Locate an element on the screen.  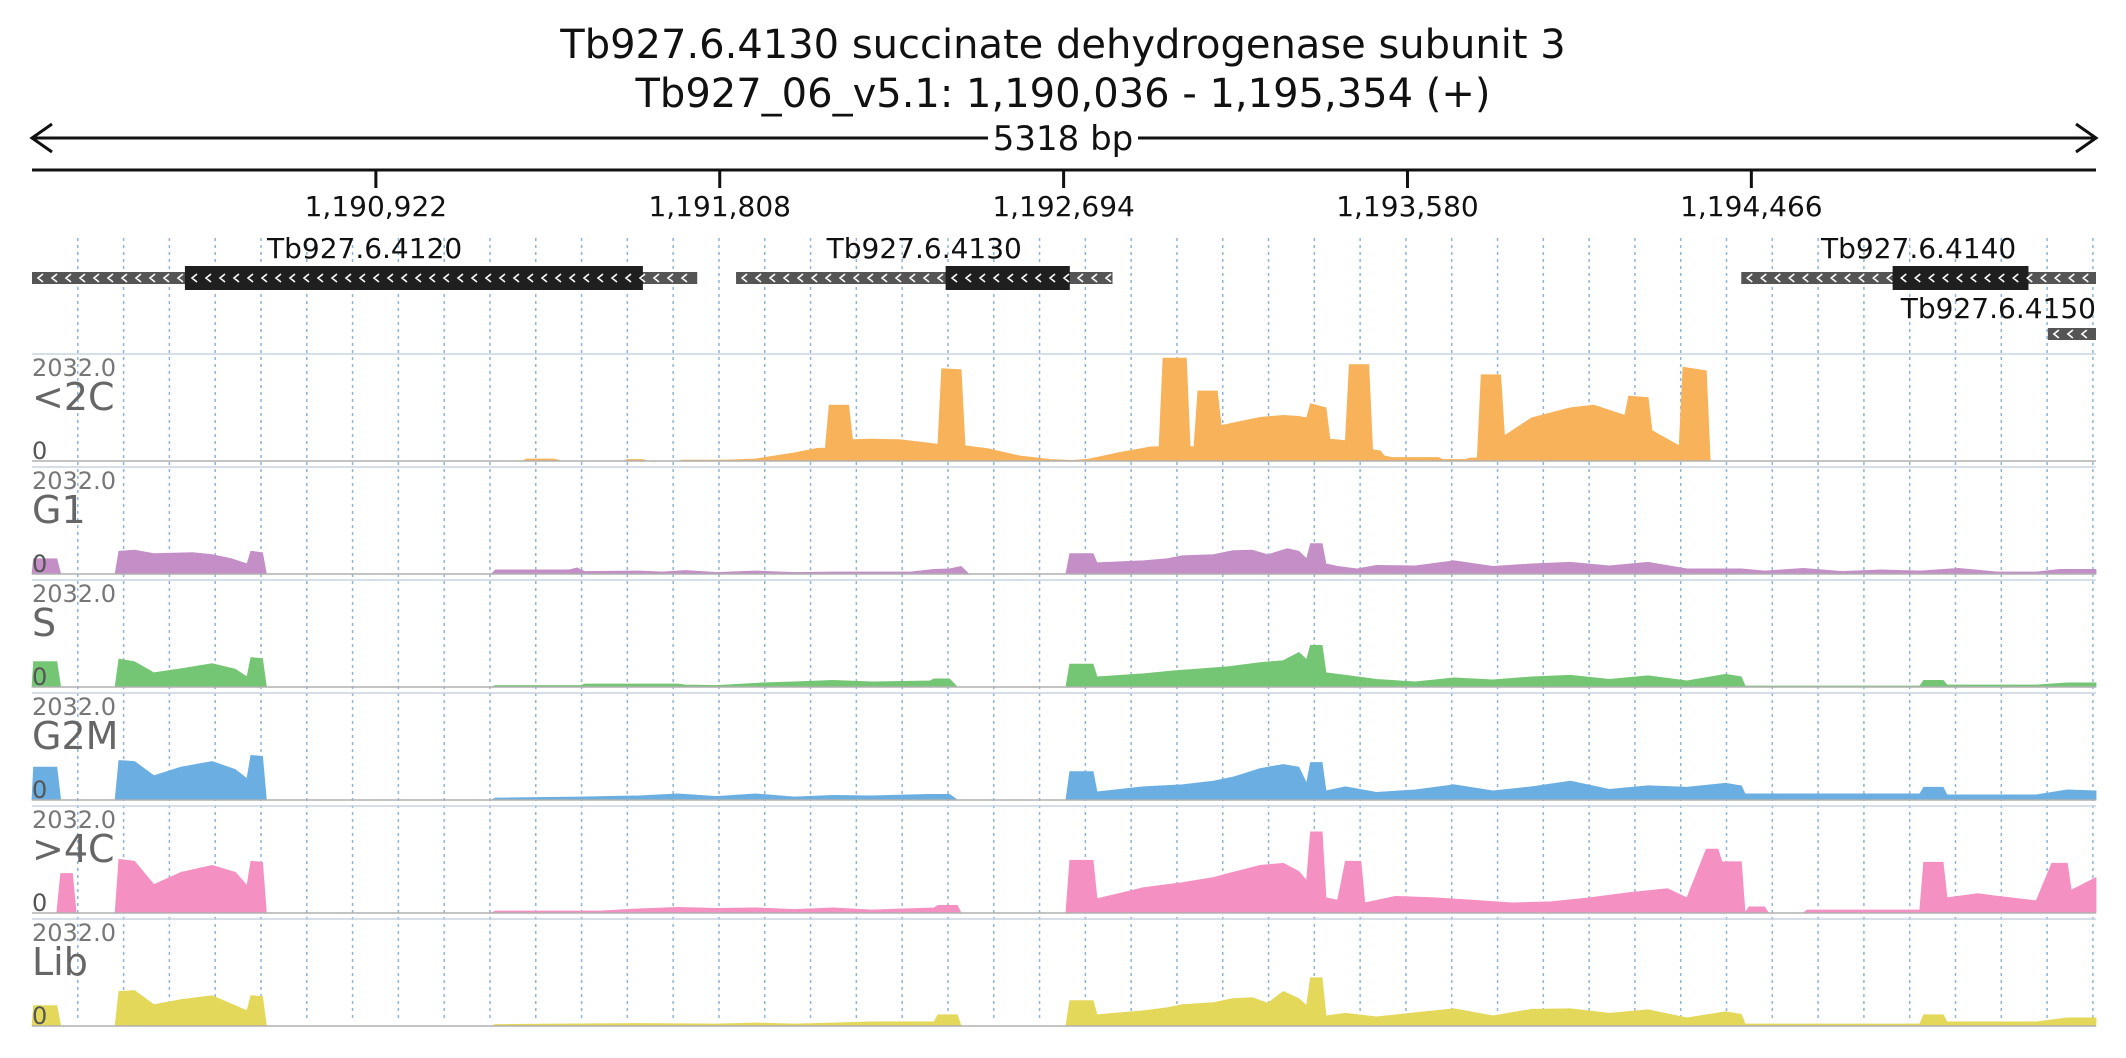
track-name-label: Lib is located at coordinates (60, 962).